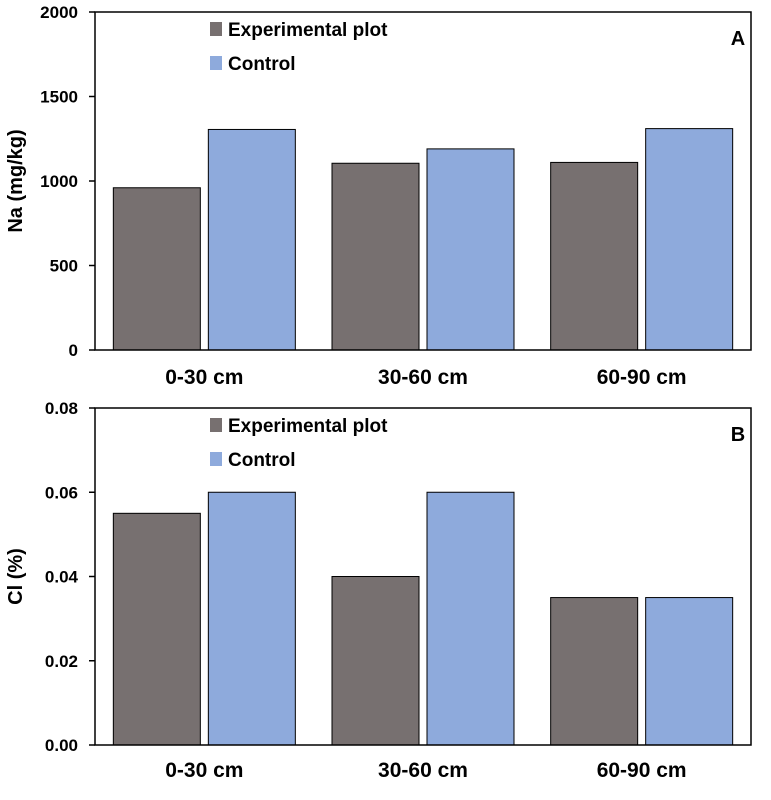  I want to click on y-tick-label: 0.04, so click(62, 577).